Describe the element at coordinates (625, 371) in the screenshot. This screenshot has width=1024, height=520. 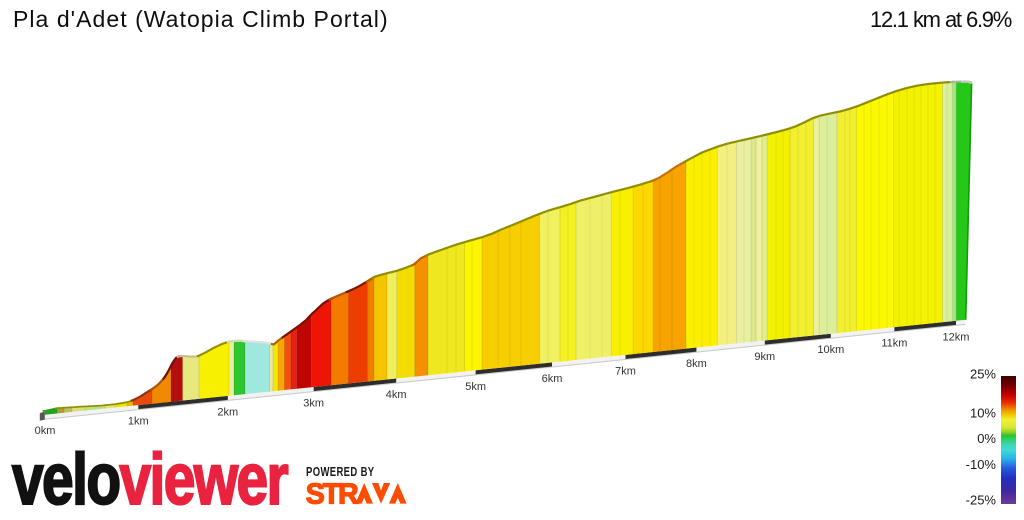
I see `svg-text: 7km` at that location.